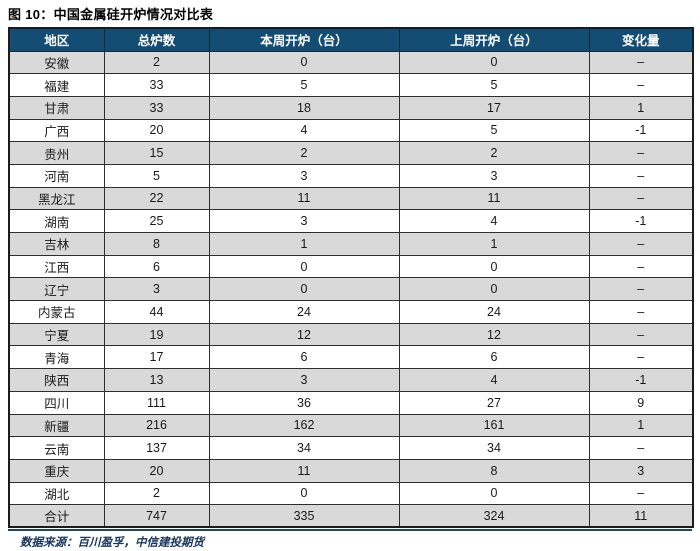 Image resolution: width=700 pixels, height=551 pixels. I want to click on total-furnaces-cell: 15, so click(156, 153).